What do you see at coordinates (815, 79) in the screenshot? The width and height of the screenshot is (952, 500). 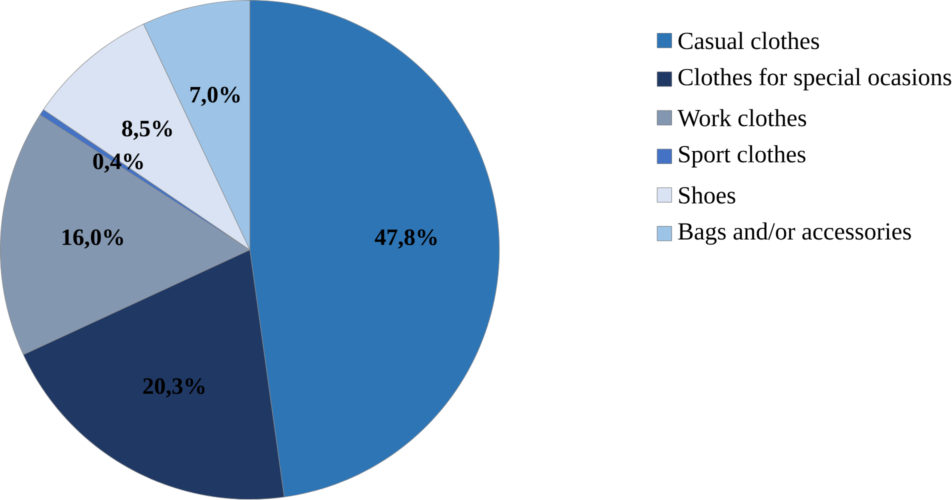 I see `legend-label: Clothes for special ocasions` at bounding box center [815, 79].